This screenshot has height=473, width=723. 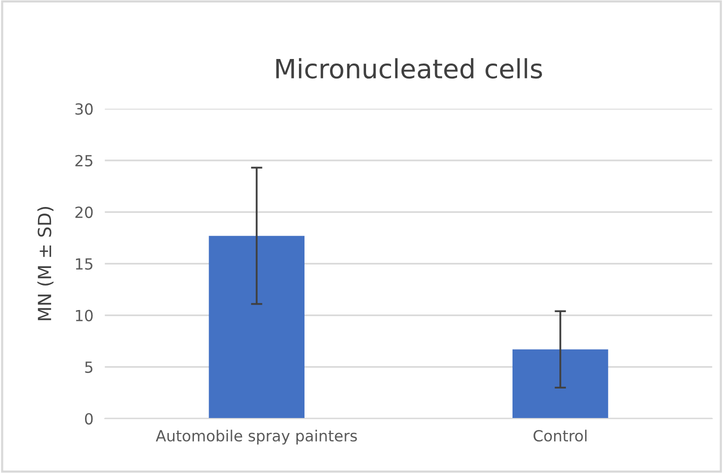 I want to click on y-tick-label: 0, so click(x=89, y=419).